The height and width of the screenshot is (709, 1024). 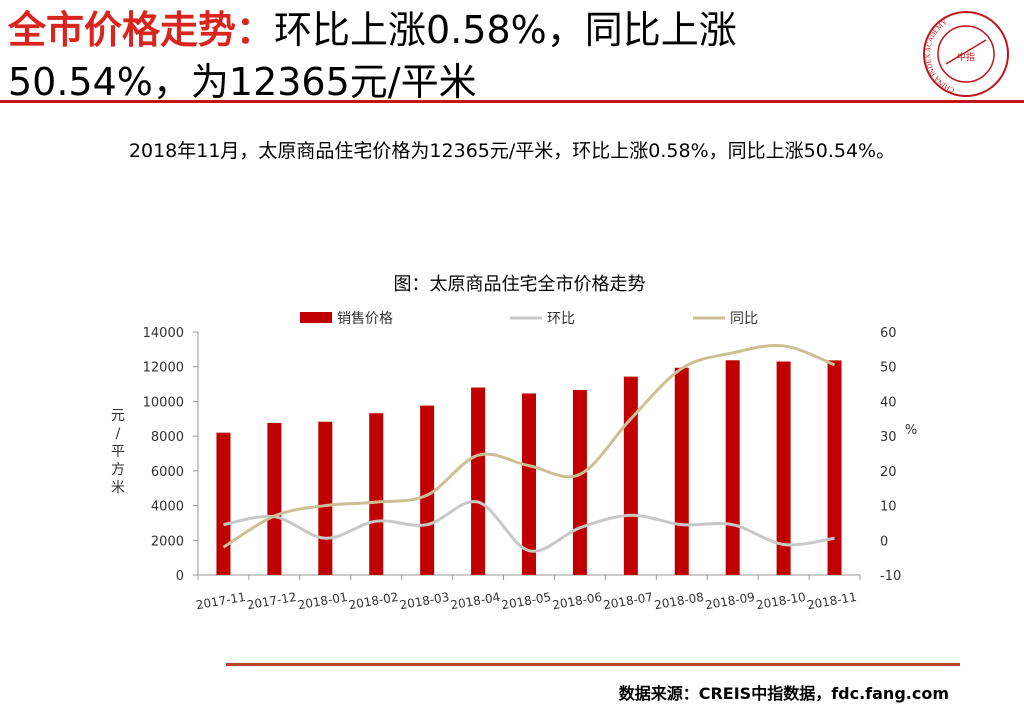 I want to click on data-source: 数据来源：CREIS中指数据，fdc.fang.com, so click(x=783, y=693).